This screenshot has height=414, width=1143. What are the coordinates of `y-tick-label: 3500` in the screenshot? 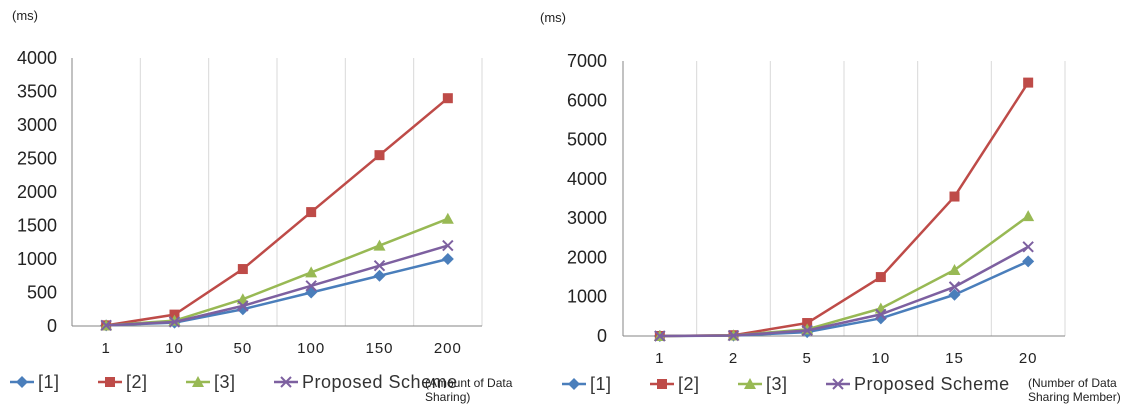 It's located at (37, 92).